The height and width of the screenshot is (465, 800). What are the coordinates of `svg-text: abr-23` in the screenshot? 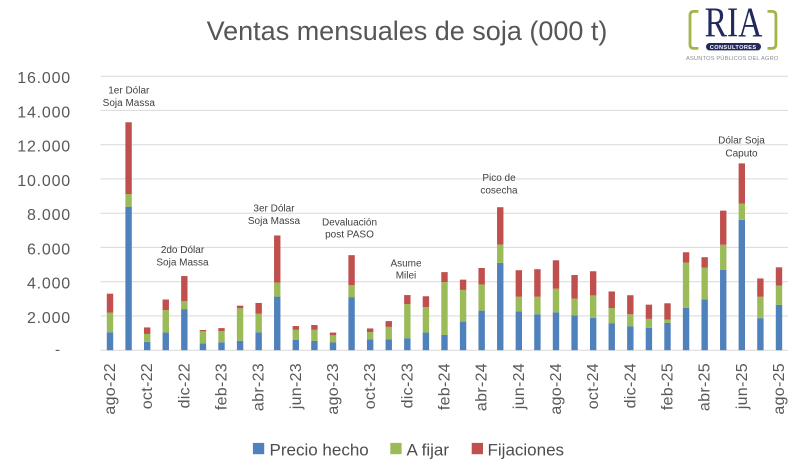 It's located at (259, 387).